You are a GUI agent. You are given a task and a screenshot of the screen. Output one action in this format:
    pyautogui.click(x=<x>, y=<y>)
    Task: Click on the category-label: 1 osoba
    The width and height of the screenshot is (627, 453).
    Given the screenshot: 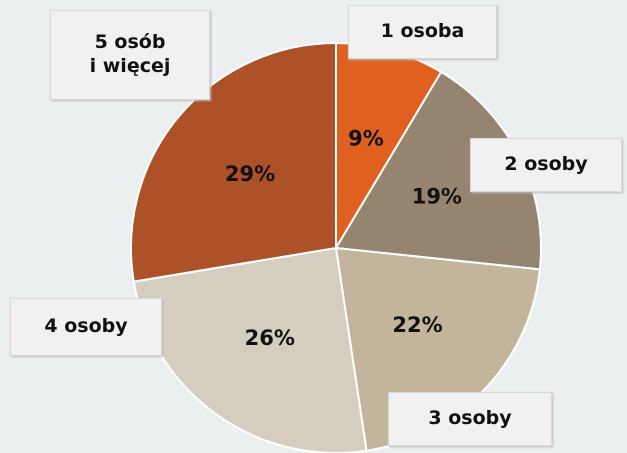 What is the action you would take?
    pyautogui.click(x=422, y=32)
    